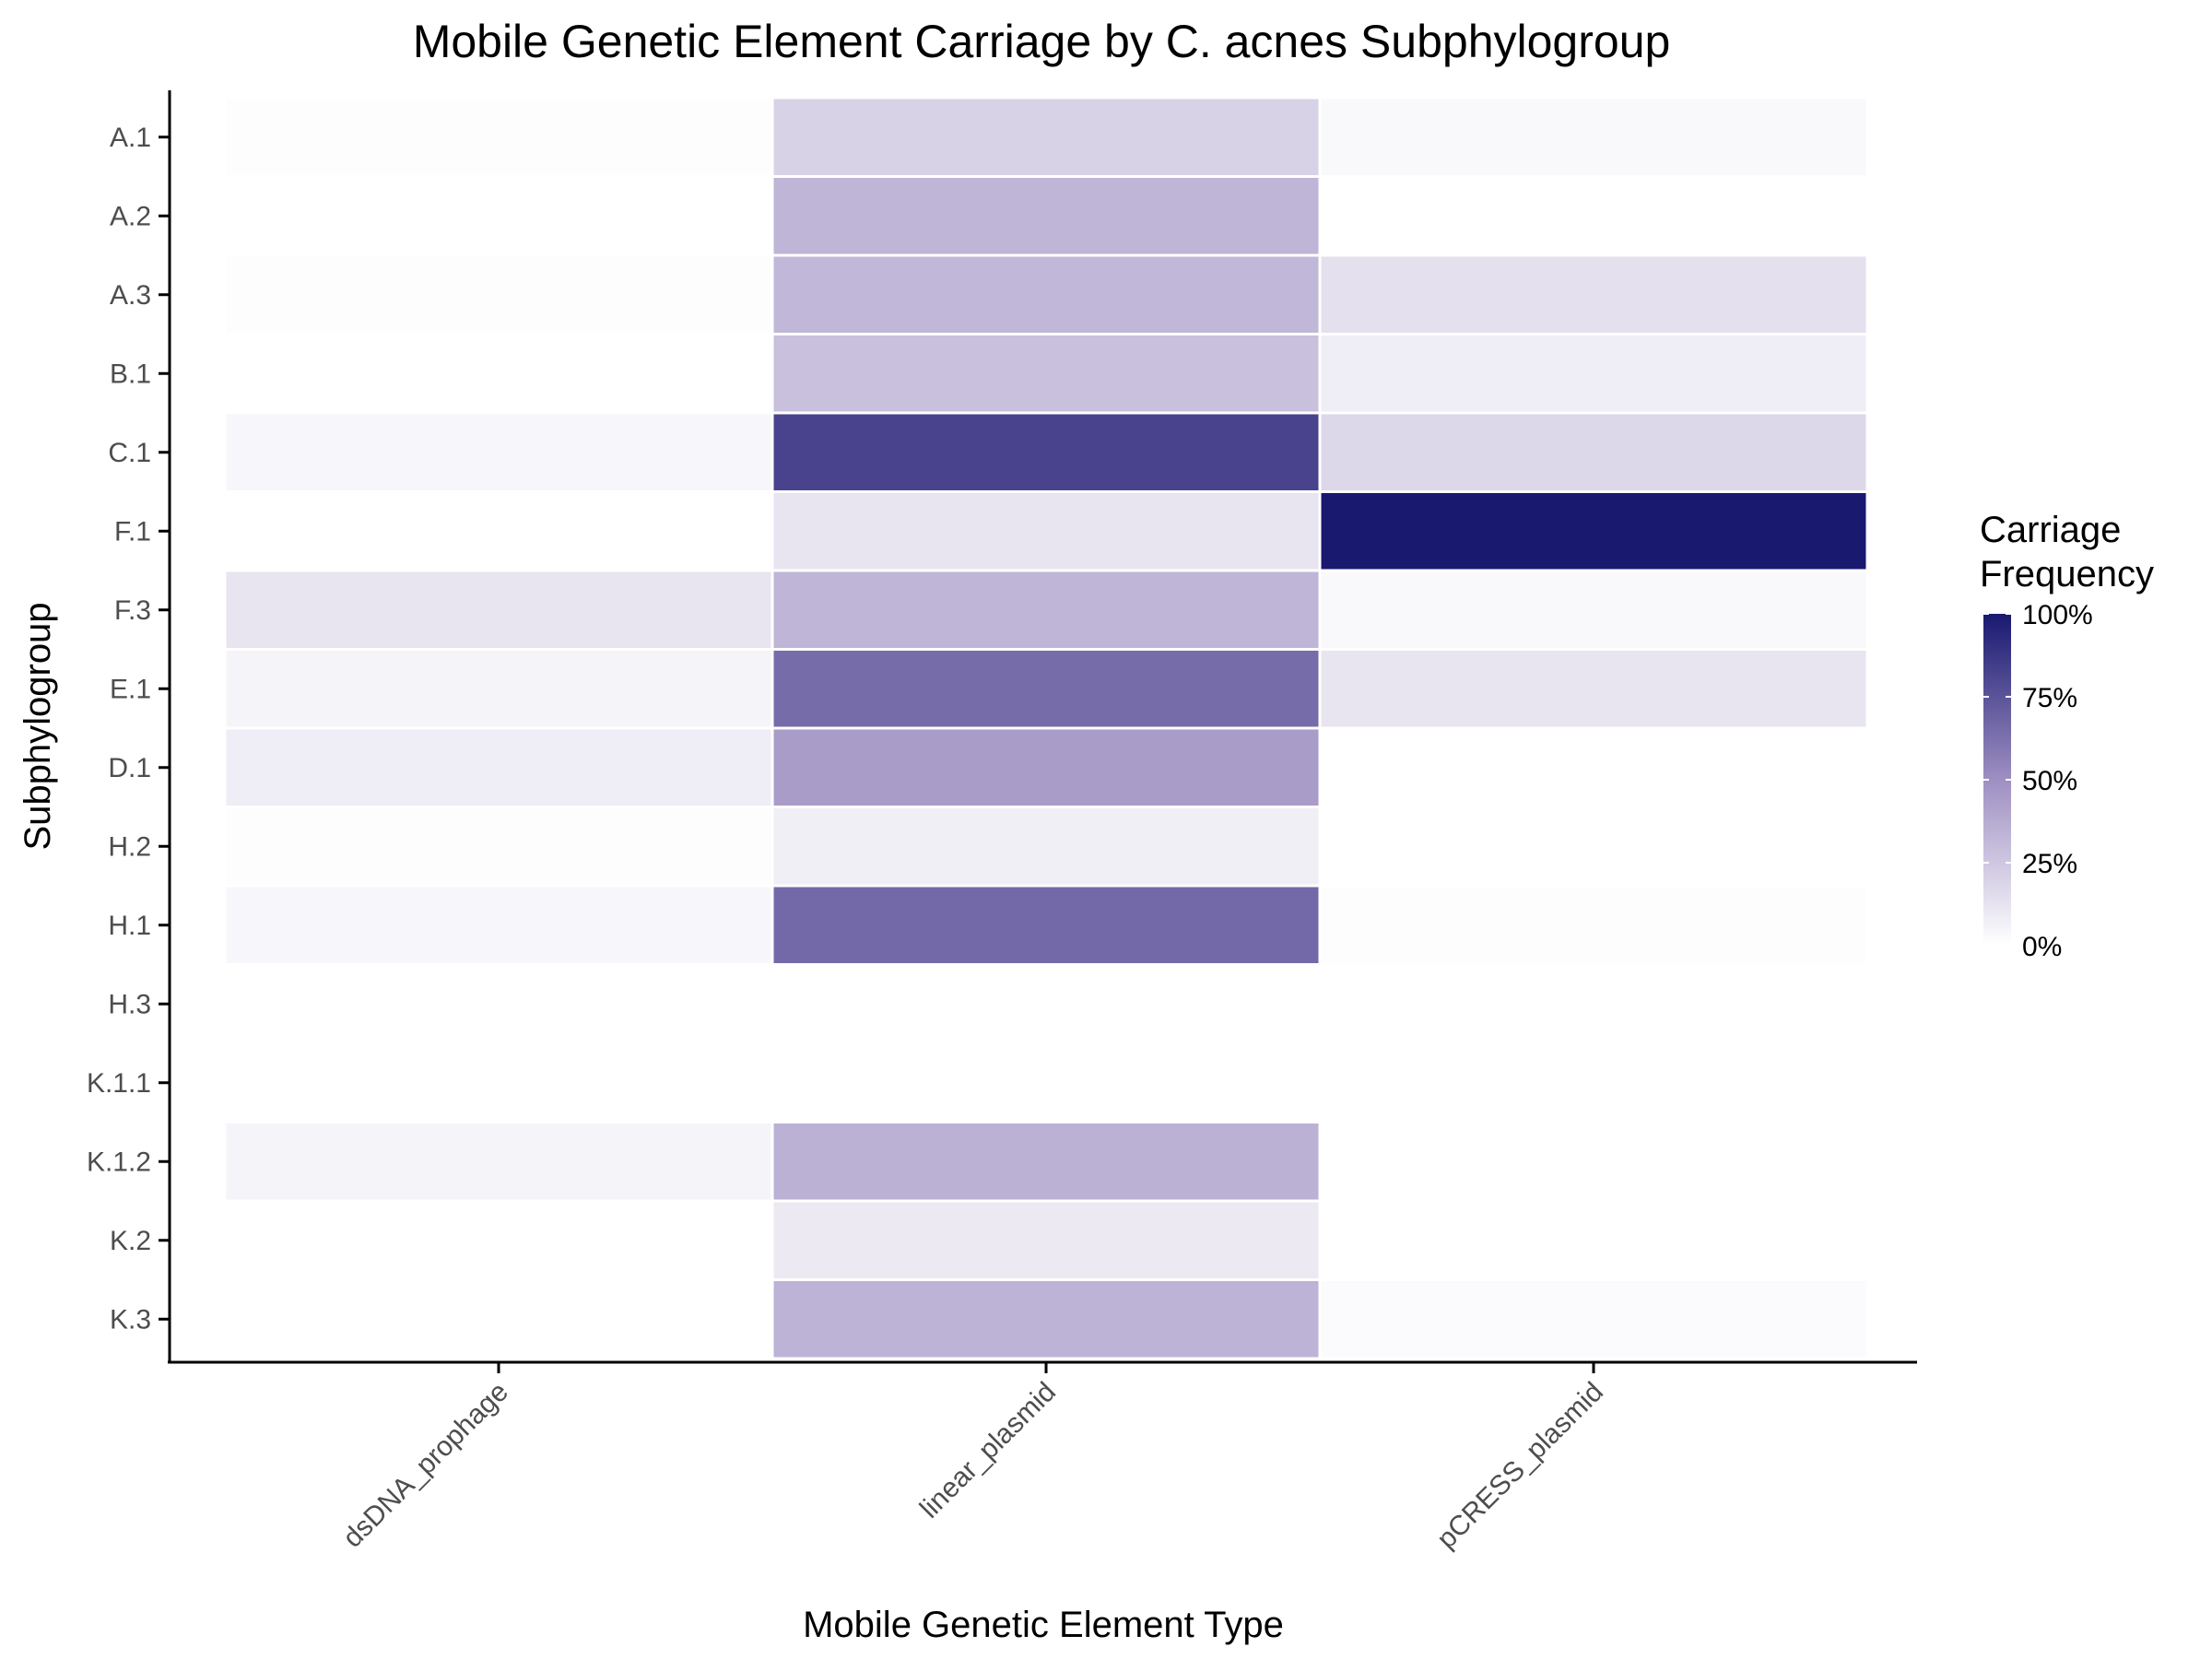 The width and height of the screenshot is (2212, 1659). Describe the element at coordinates (38, 726) in the screenshot. I see `y-axis-title: Subphylogroup` at that location.